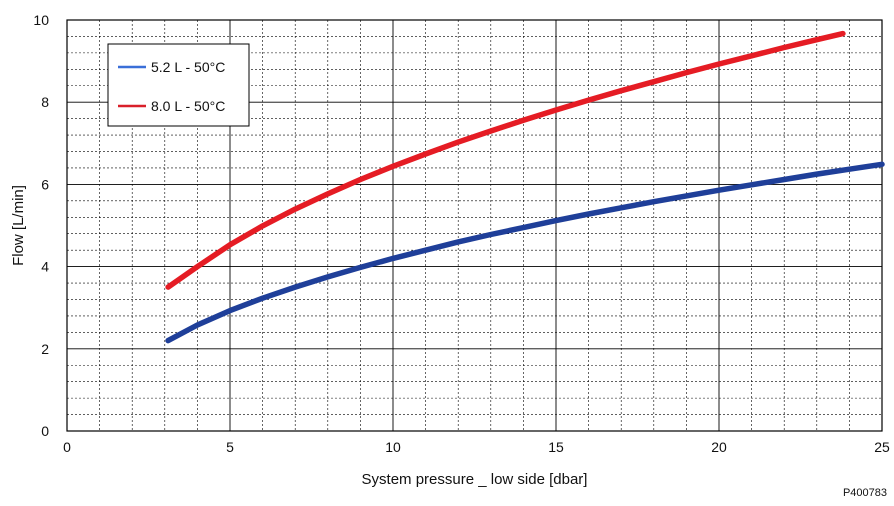 This screenshot has width=894, height=506. I want to click on x-tick-label: 5, so click(230, 447).